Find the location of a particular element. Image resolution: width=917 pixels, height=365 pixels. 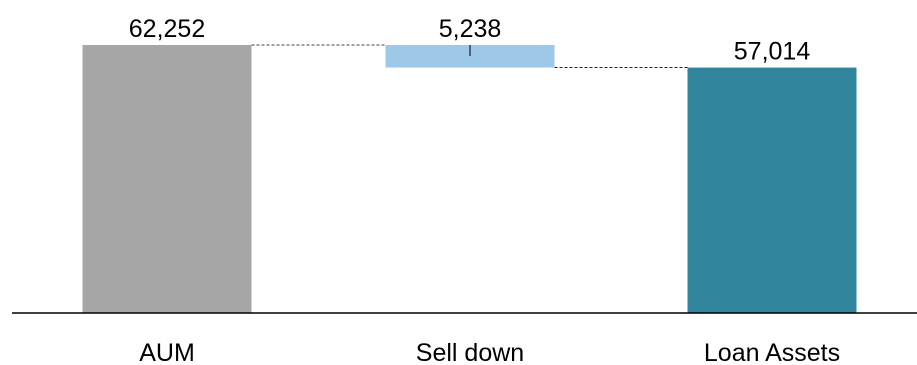

category-labels: AUM Sell down Loan Assets is located at coordinates (489, 352).